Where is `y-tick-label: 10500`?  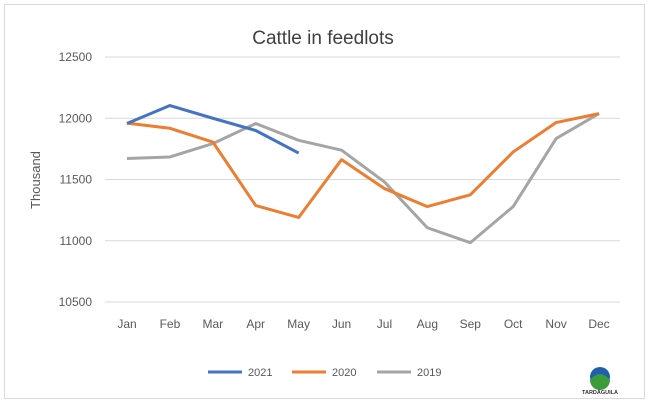 y-tick-label: 10500 is located at coordinates (76, 302).